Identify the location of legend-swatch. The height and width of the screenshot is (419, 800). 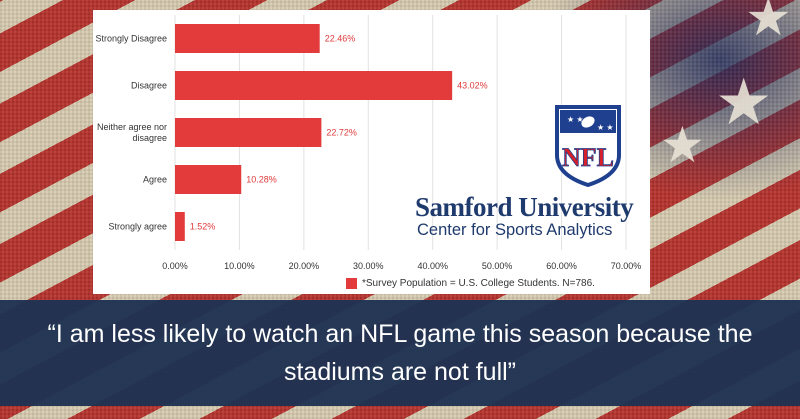
(351, 283).